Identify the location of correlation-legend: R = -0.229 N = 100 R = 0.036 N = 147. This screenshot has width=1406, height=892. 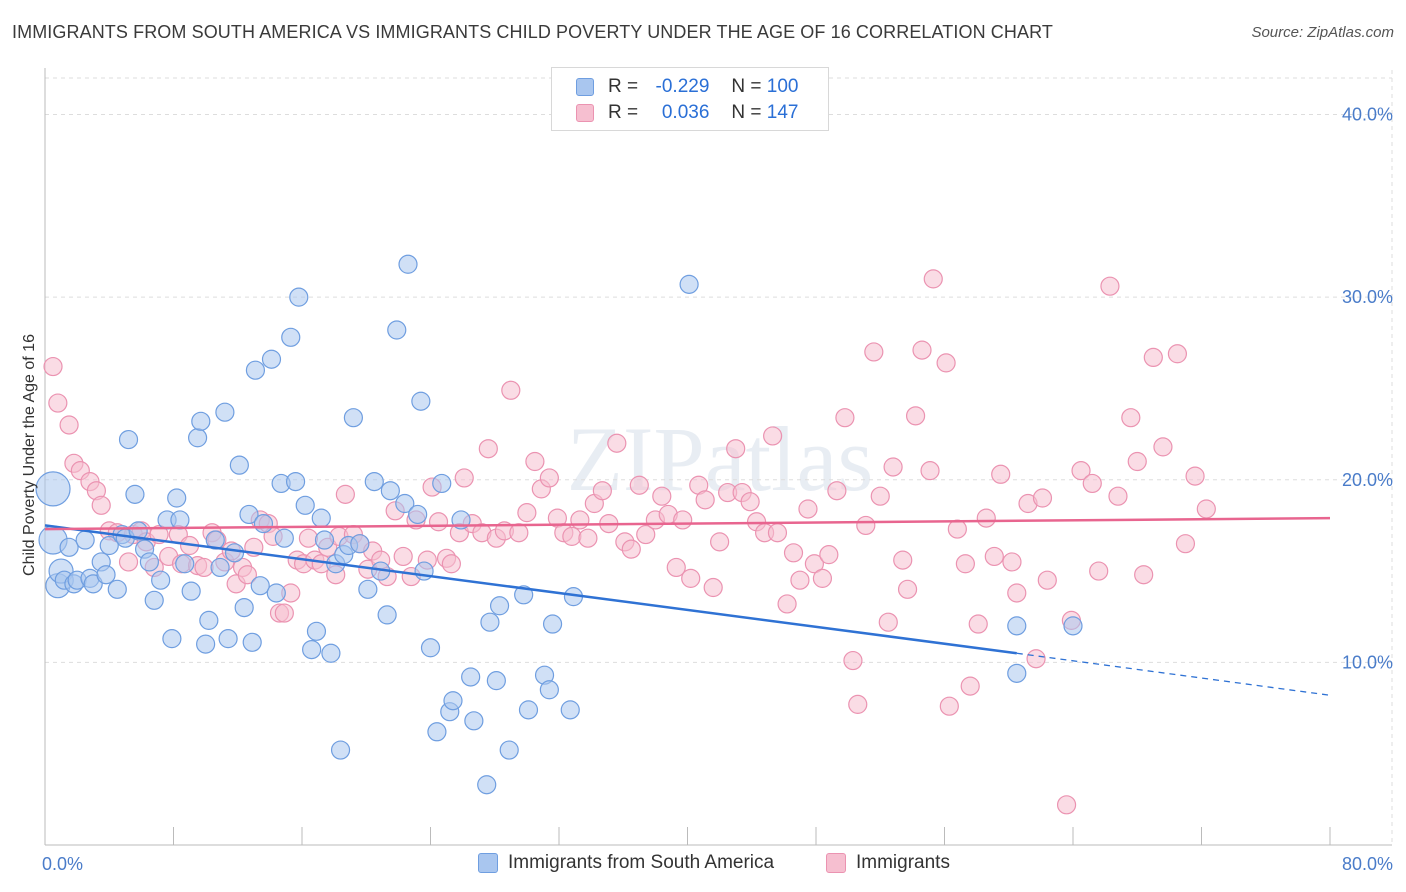
(690, 99).